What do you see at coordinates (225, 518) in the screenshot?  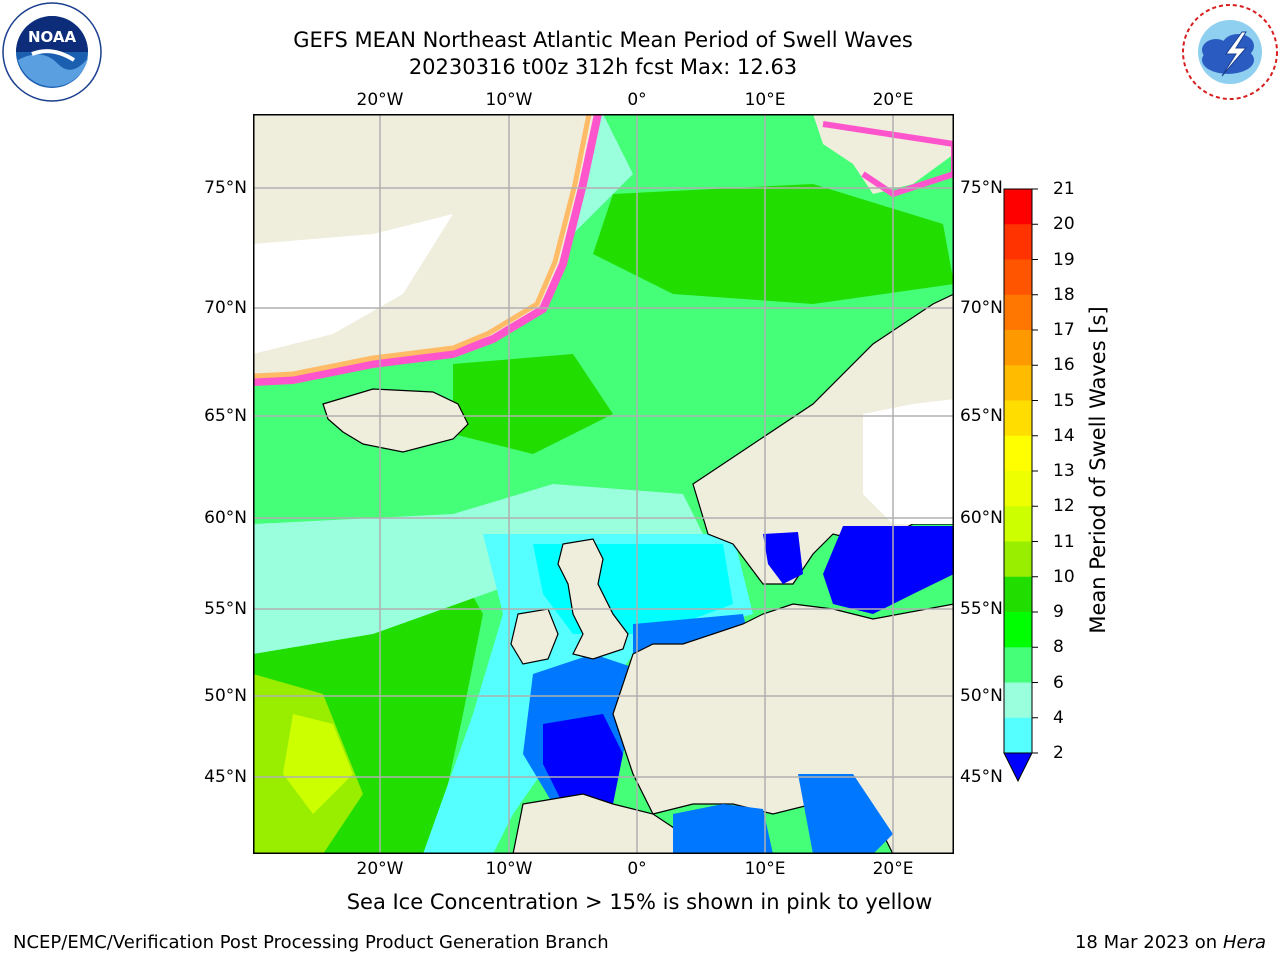 I see `lat-tick-left-60n: 60°N` at bounding box center [225, 518].